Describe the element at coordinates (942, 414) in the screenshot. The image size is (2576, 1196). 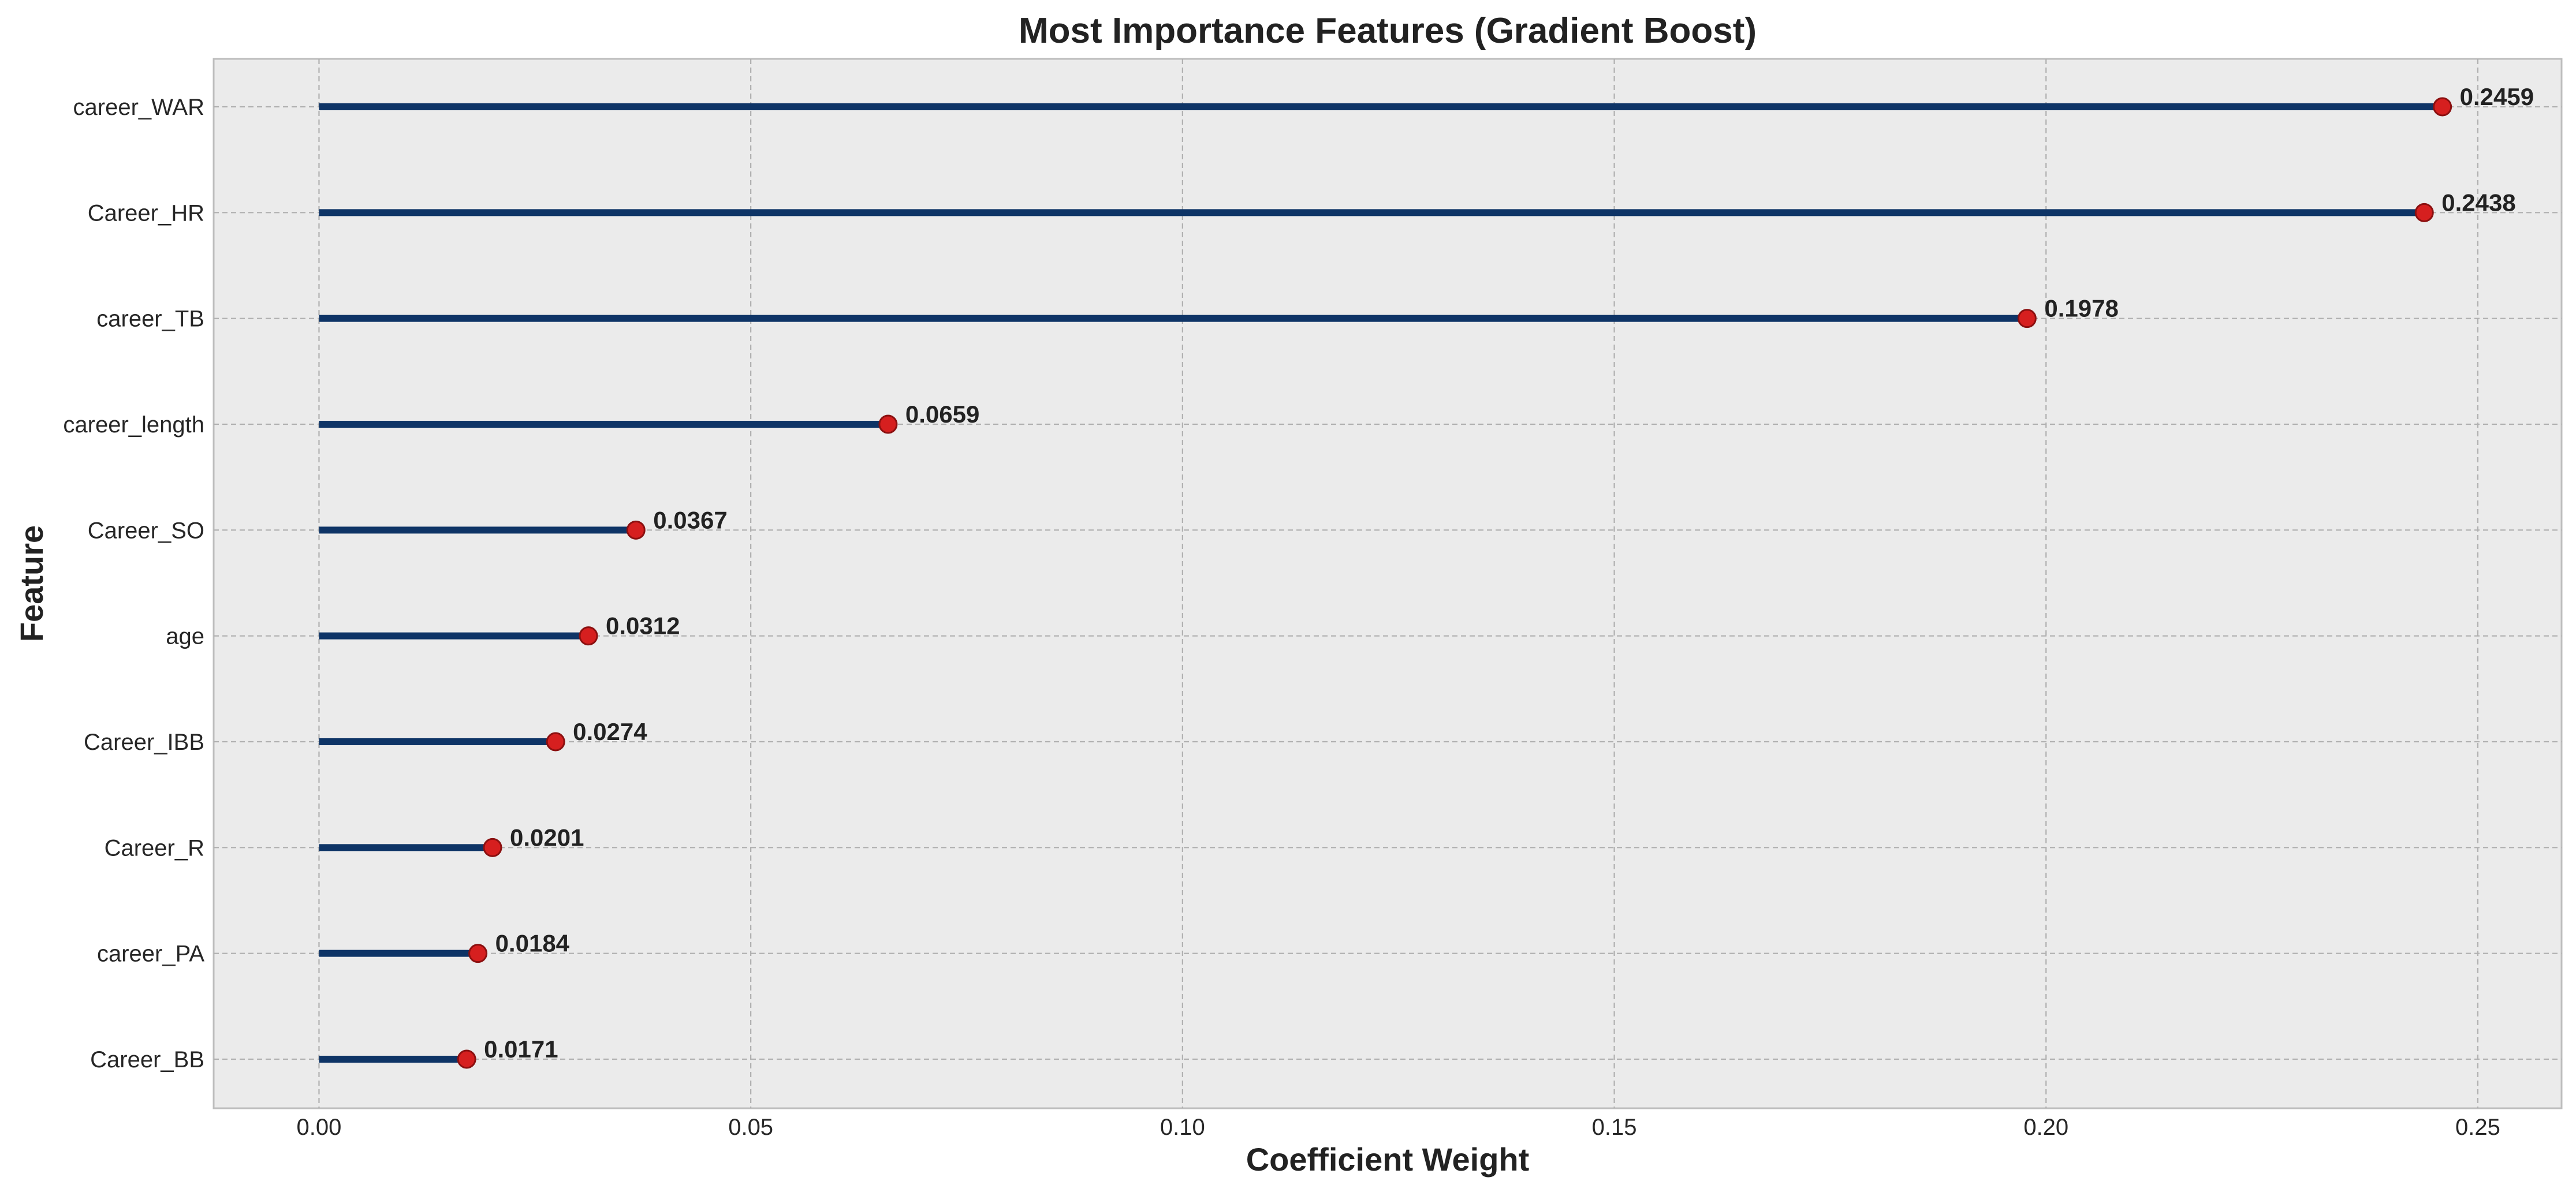
I see `data-label-career_length: 0.0659` at that location.